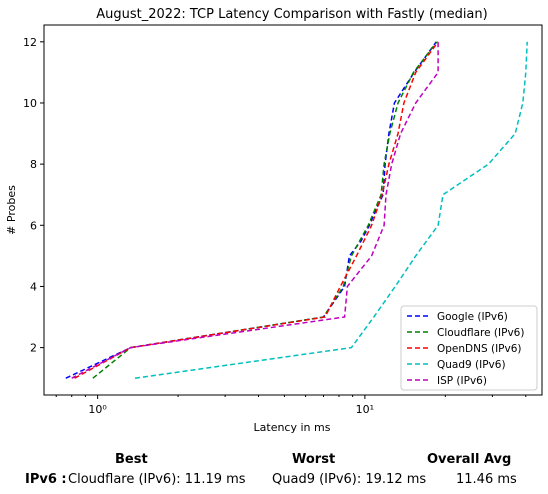  Describe the element at coordinates (365, 409) in the screenshot. I see `x-tick-label: 10¹` at that location.